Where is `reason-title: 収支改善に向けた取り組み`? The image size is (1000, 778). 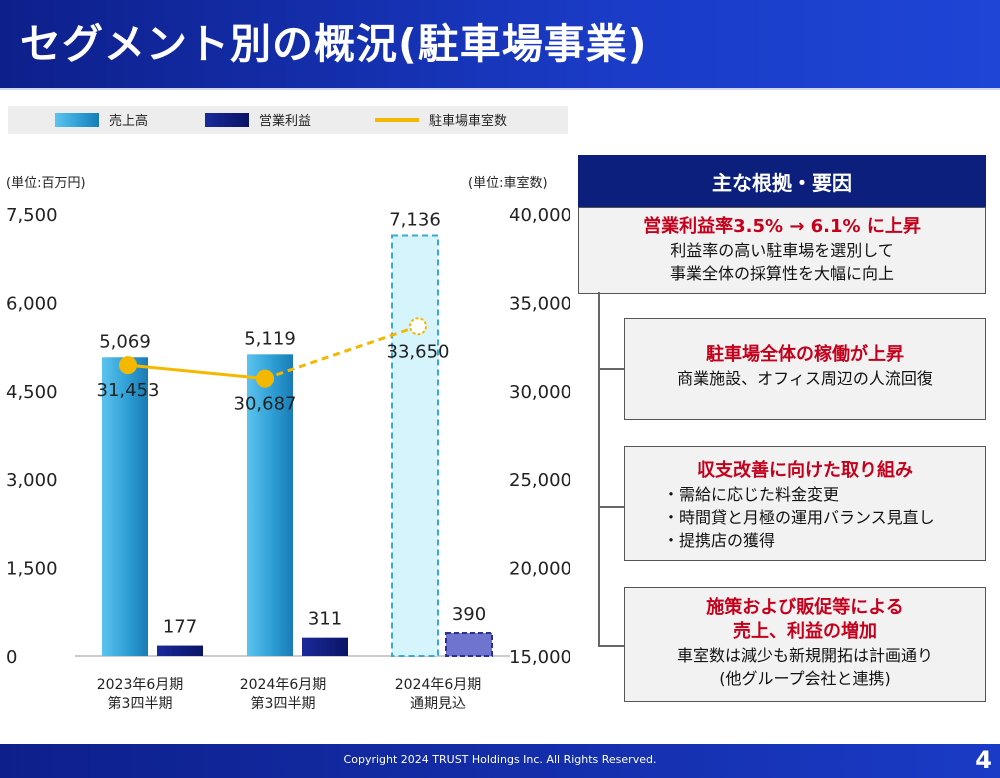
reason-title: 収支改善に向けた取り組み is located at coordinates (805, 470).